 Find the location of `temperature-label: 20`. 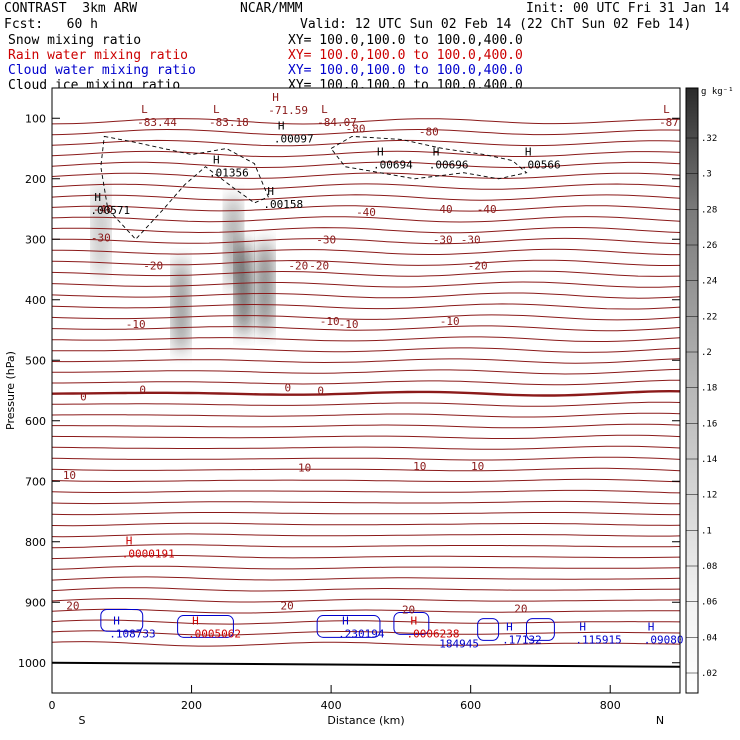

temperature-label: 20 is located at coordinates (287, 605).